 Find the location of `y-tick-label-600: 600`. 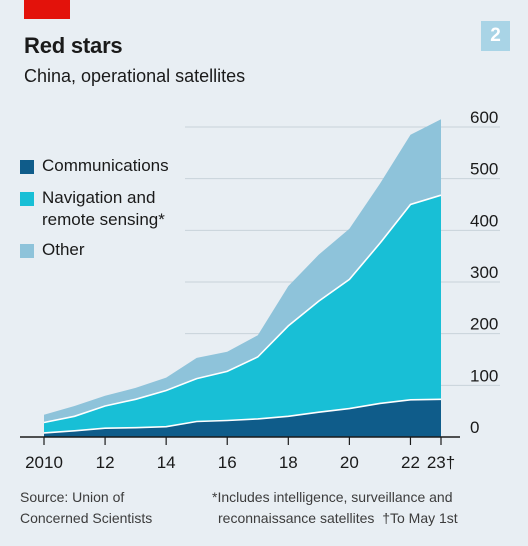

y-tick-label-600: 600 is located at coordinates (484, 117).